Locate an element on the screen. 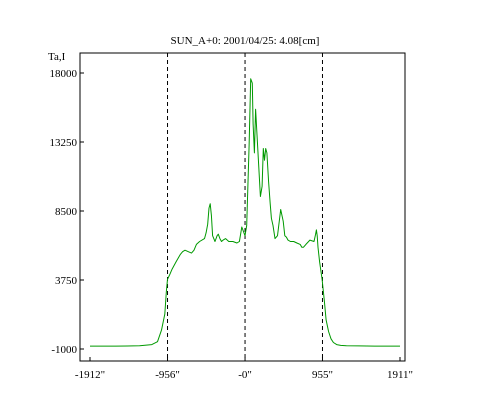  y-axis-label: Ta,I is located at coordinates (57, 57).